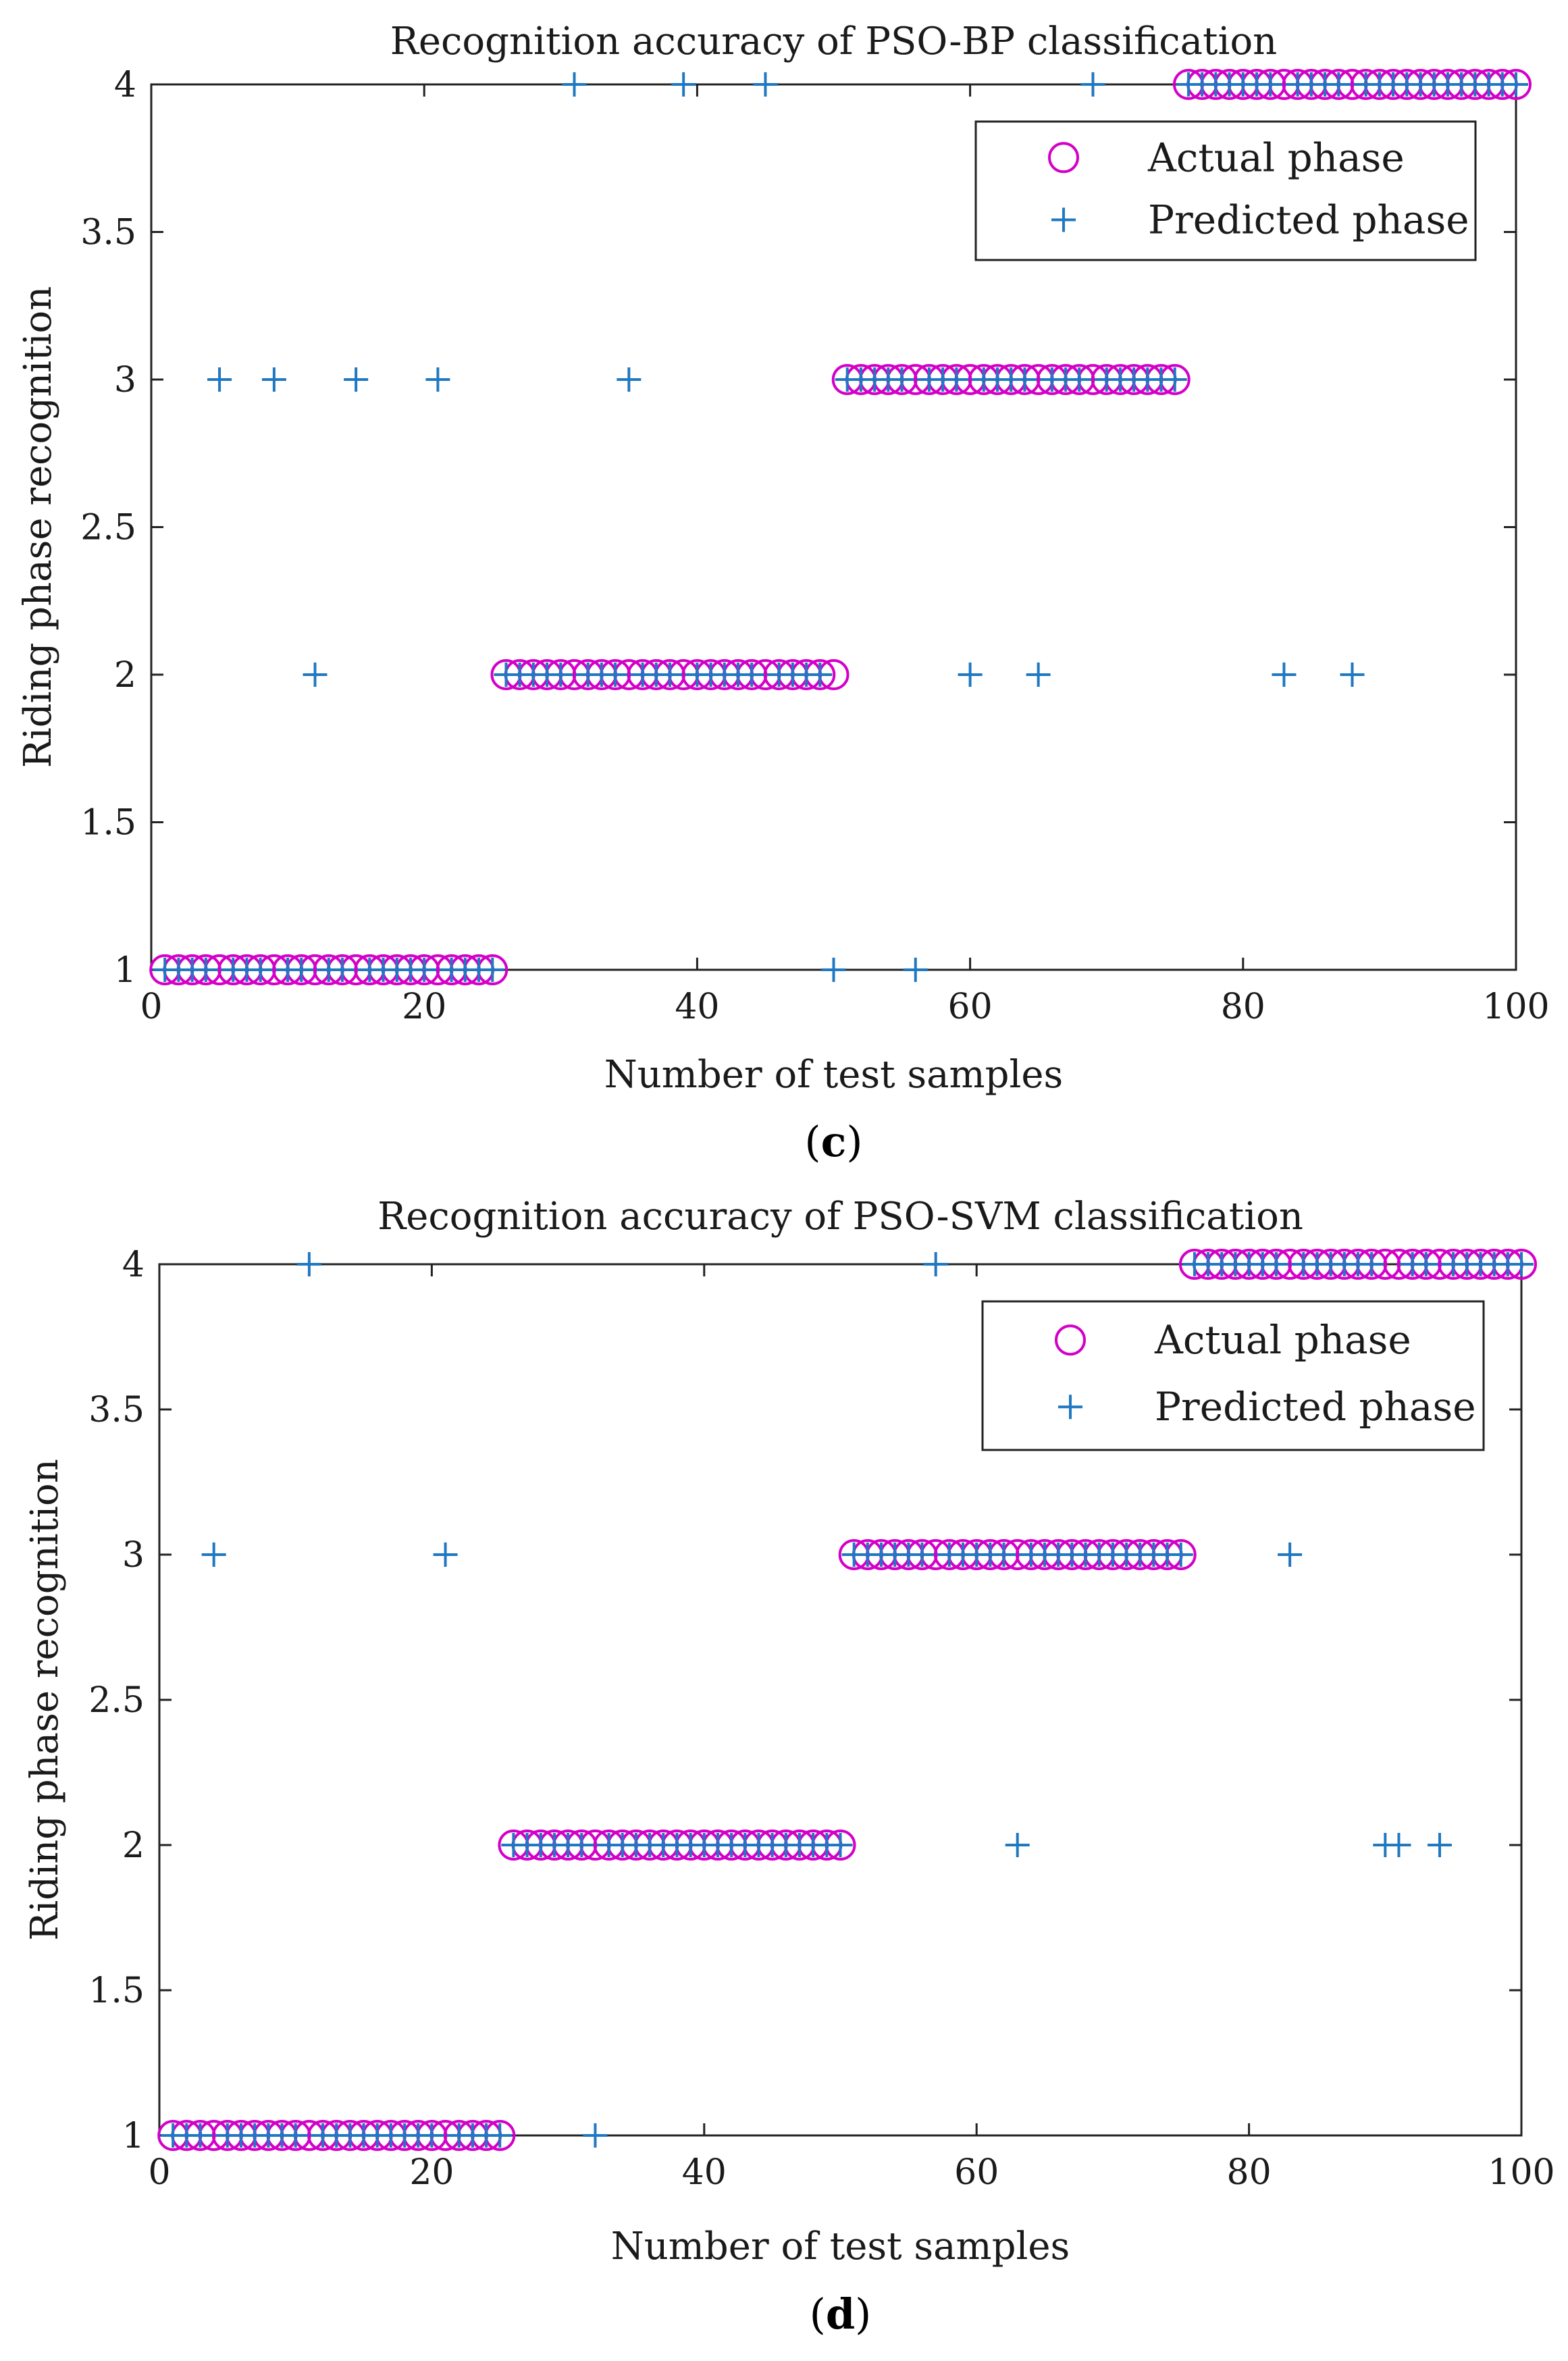  What do you see at coordinates (841, 2314) in the screenshot?
I see `figure-caption: (d)` at bounding box center [841, 2314].